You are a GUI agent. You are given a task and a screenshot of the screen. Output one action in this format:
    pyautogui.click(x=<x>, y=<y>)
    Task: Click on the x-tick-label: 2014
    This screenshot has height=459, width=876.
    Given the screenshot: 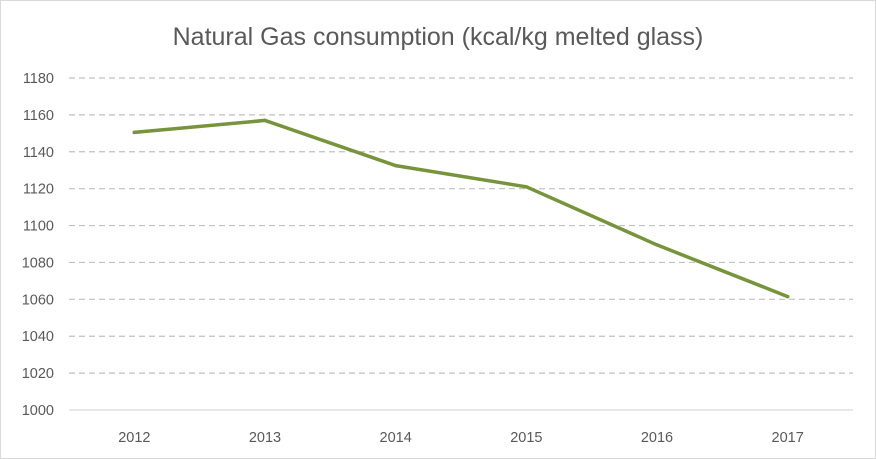 What is the action you would take?
    pyautogui.click(x=396, y=438)
    